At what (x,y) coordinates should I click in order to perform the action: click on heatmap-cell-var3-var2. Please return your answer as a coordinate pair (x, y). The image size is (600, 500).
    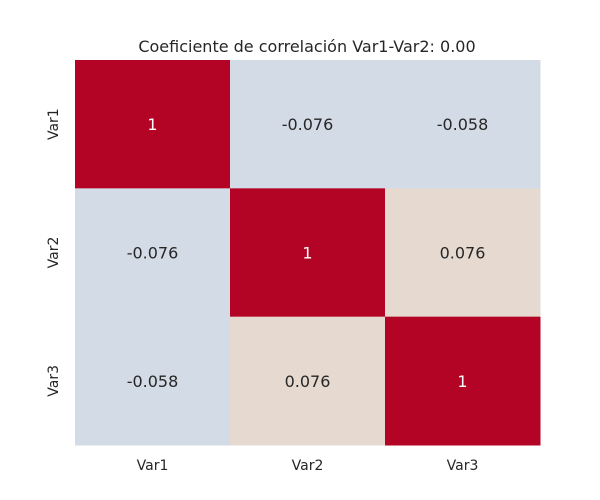
    Looking at the image, I should click on (308, 381).